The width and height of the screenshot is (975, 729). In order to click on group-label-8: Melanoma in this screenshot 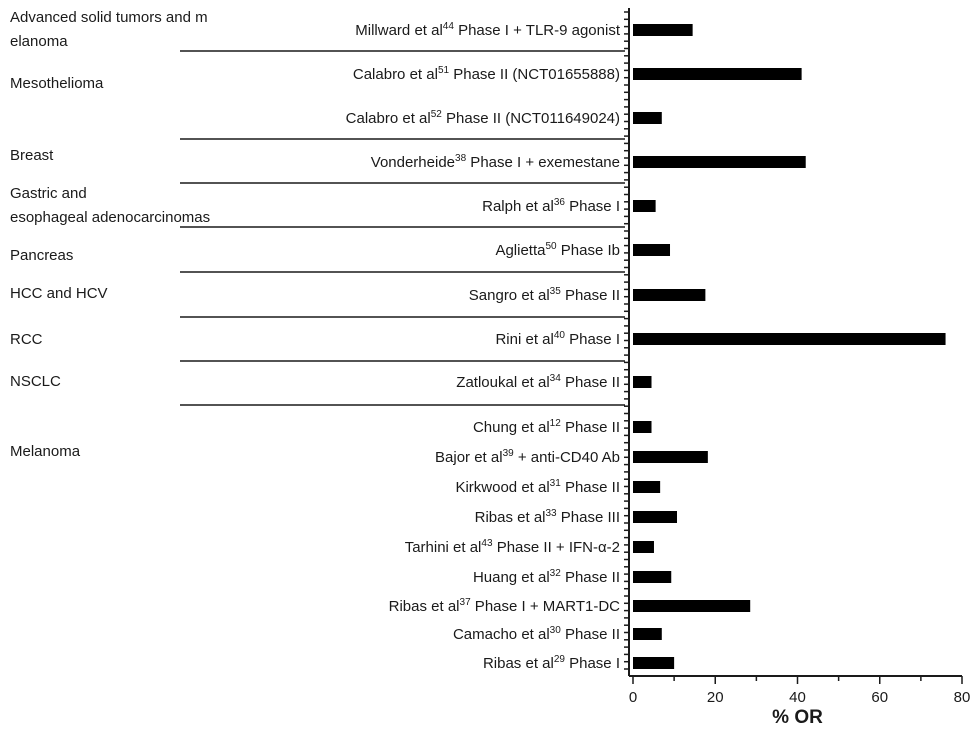, I will do `click(45, 451)`.